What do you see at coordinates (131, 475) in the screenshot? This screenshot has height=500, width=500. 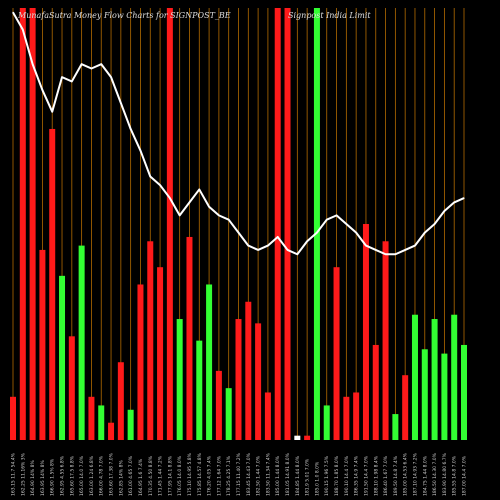 I see `x-tick-label: 161.00 4.65 7.0%` at bounding box center [131, 475].